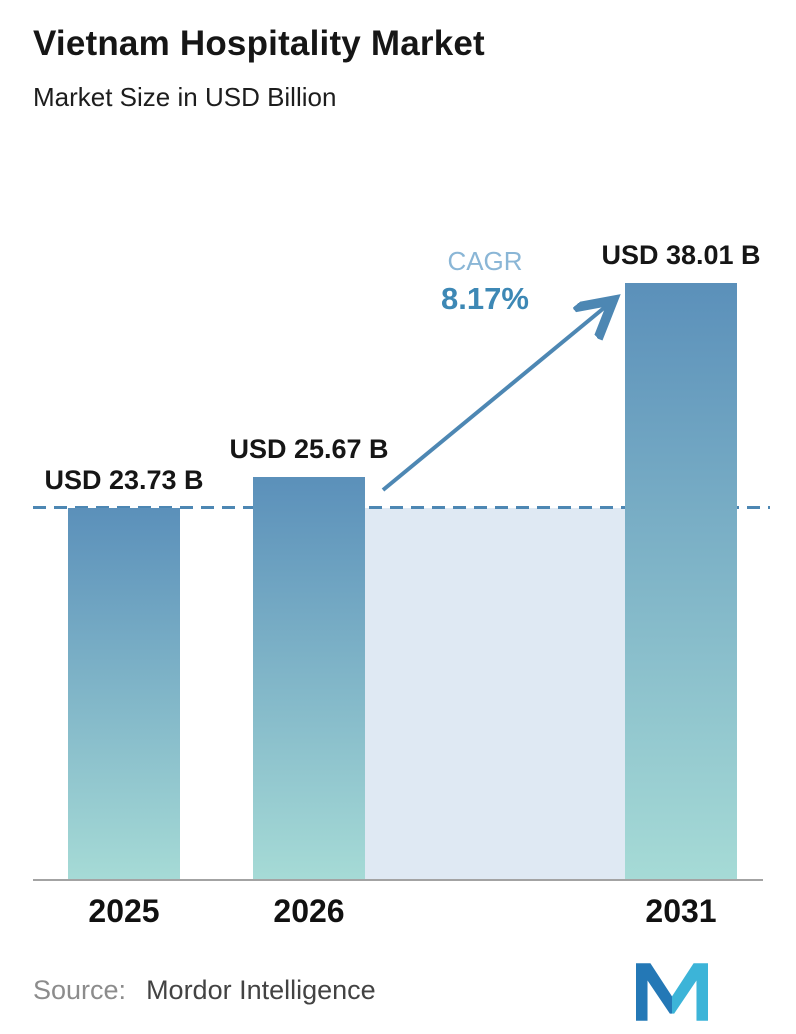 Image resolution: width=796 pixels, height=1034 pixels. What do you see at coordinates (654, 992) in the screenshot?
I see `logo-left-shape` at bounding box center [654, 992].